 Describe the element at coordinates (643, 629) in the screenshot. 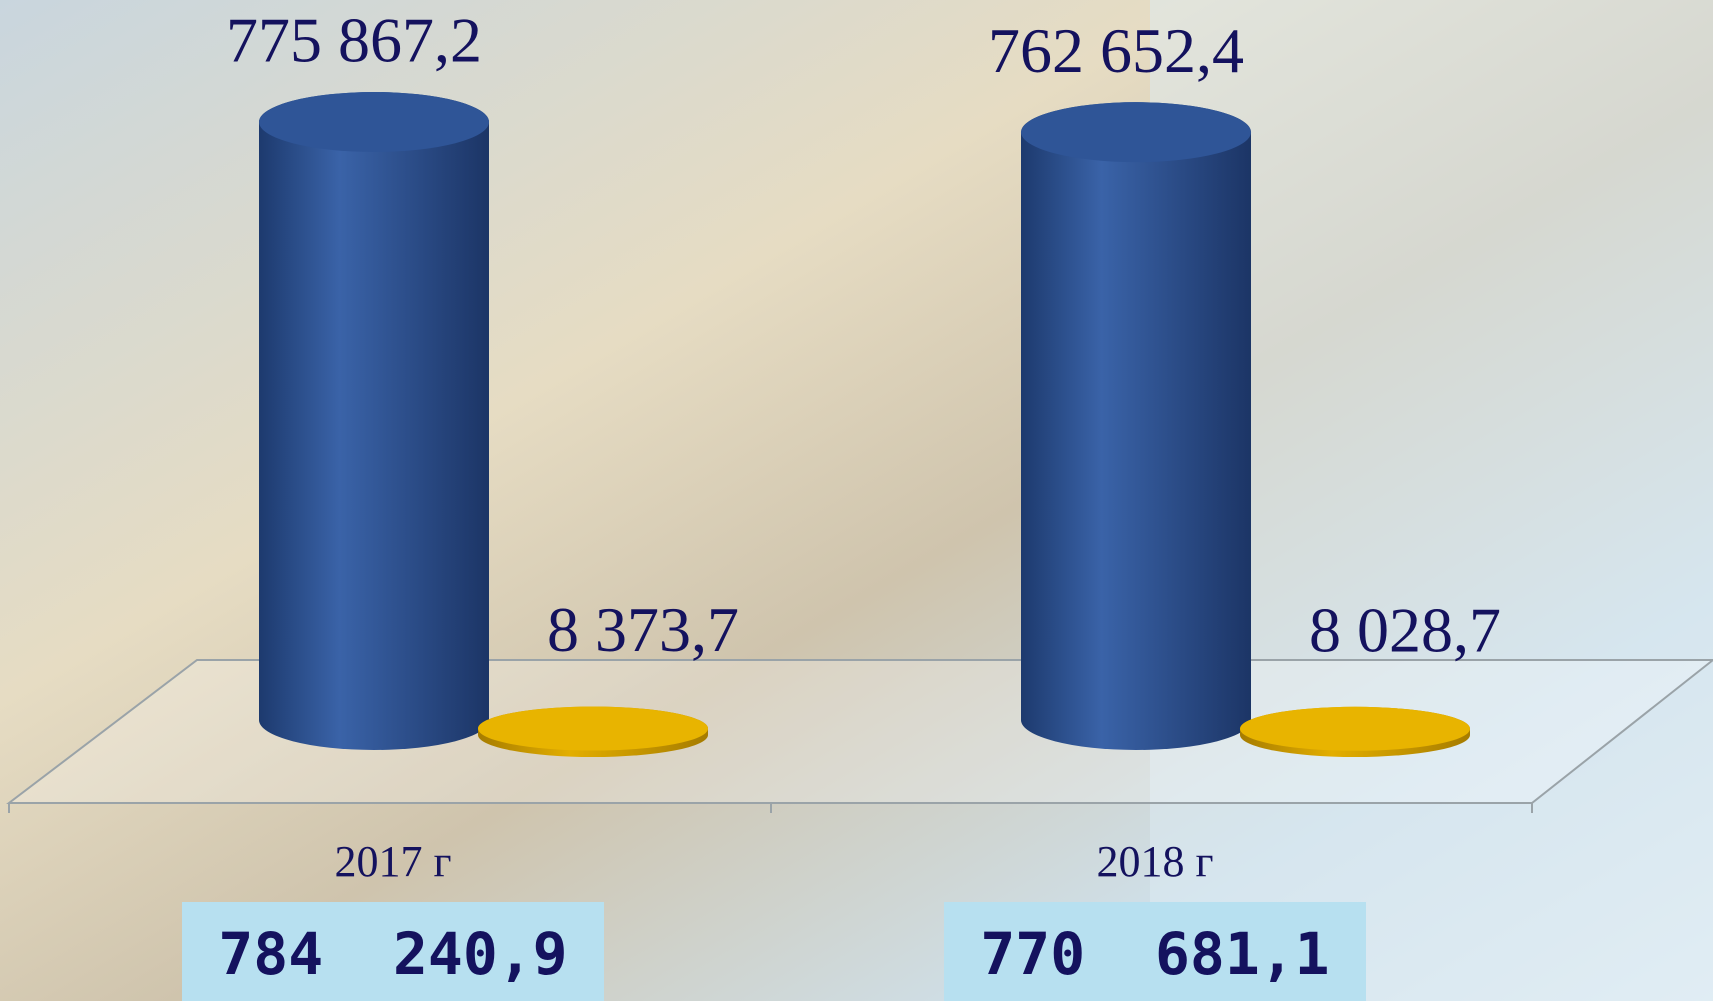

I see `value-label: 8 373,7` at that location.